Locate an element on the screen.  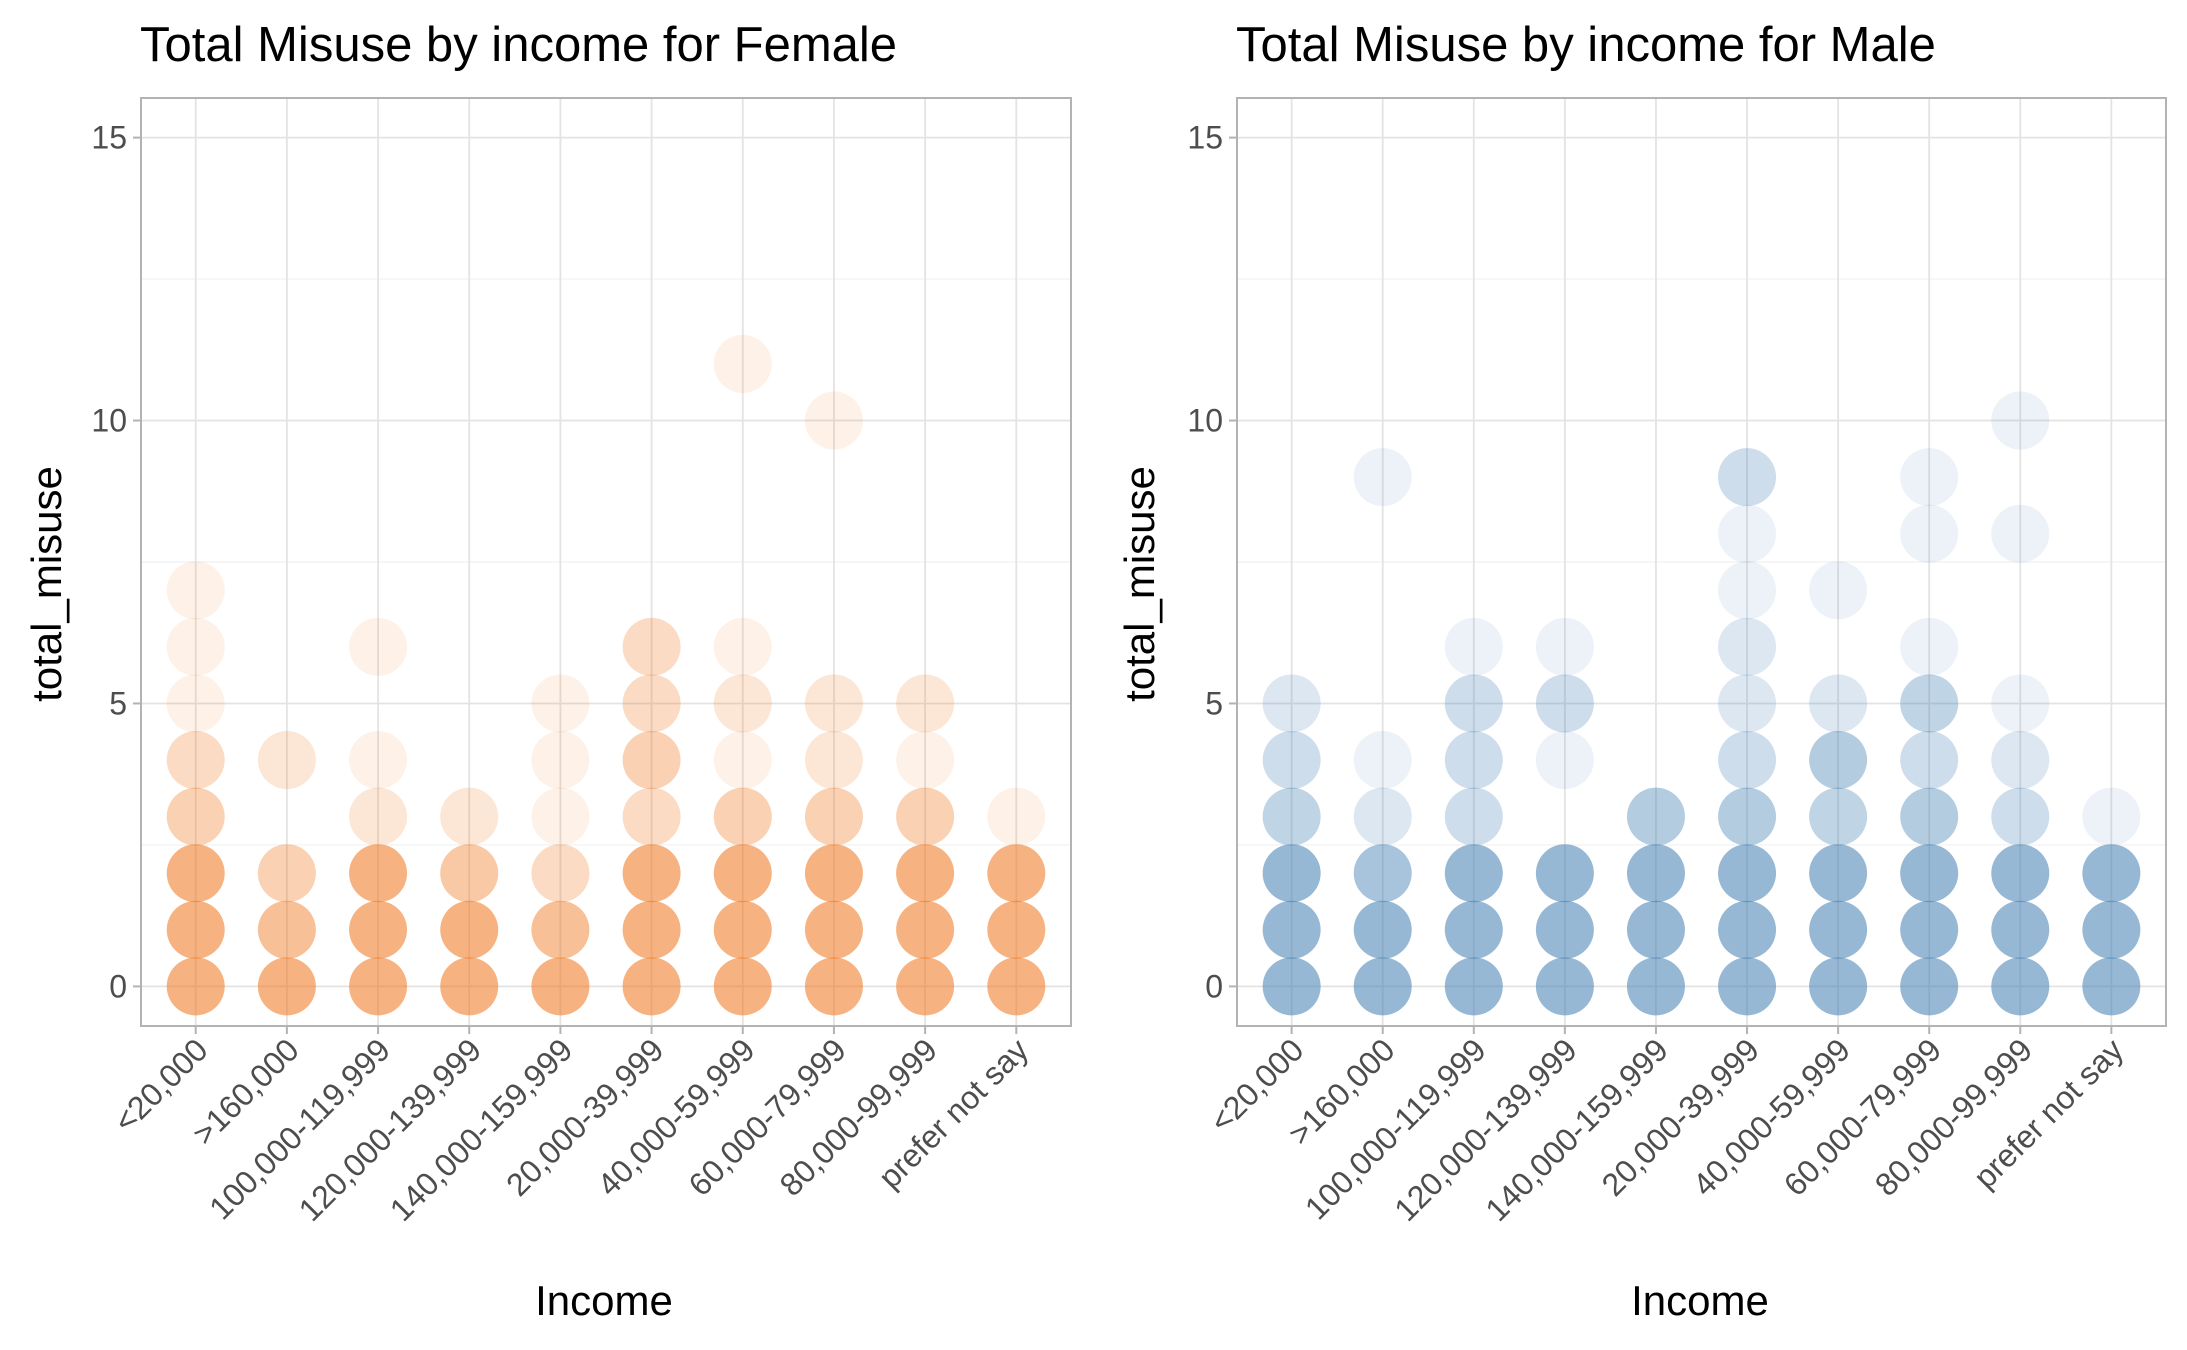
y-tick-label: 5 is located at coordinates (1214, 703).